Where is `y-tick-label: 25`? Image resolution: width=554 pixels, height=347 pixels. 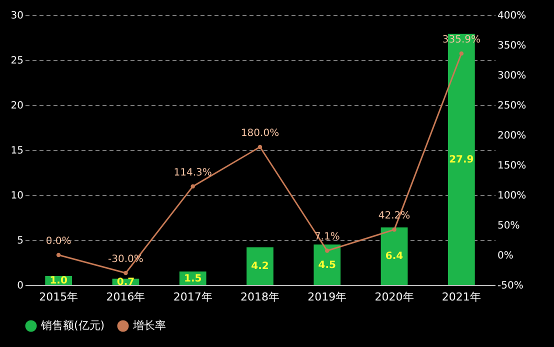
y-tick-label: 25 is located at coordinates (17, 61).